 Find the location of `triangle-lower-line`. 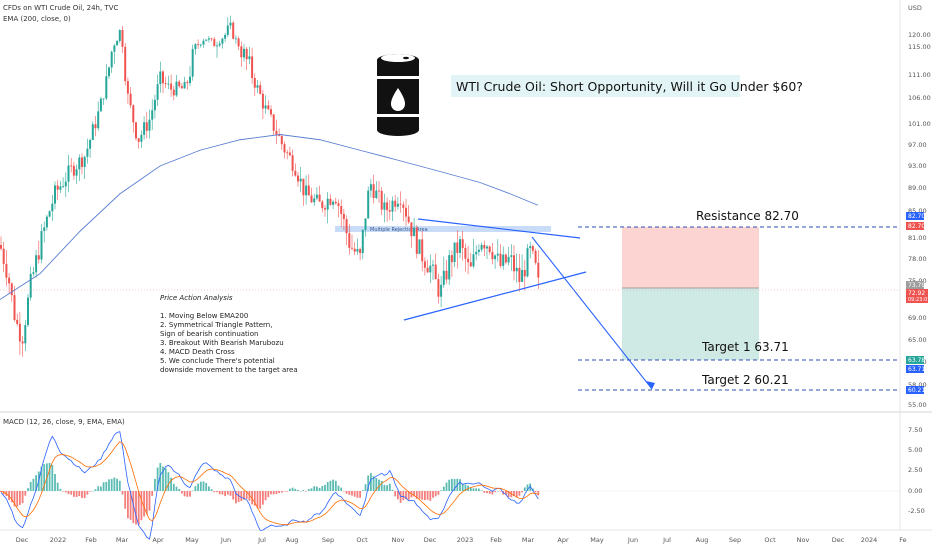

triangle-lower-line is located at coordinates (495, 296).